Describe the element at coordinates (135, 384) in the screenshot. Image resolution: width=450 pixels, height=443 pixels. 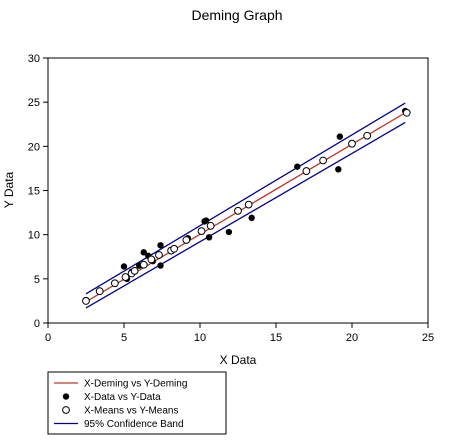
I see `legend-label: X-Deming vs Y-Deming` at that location.